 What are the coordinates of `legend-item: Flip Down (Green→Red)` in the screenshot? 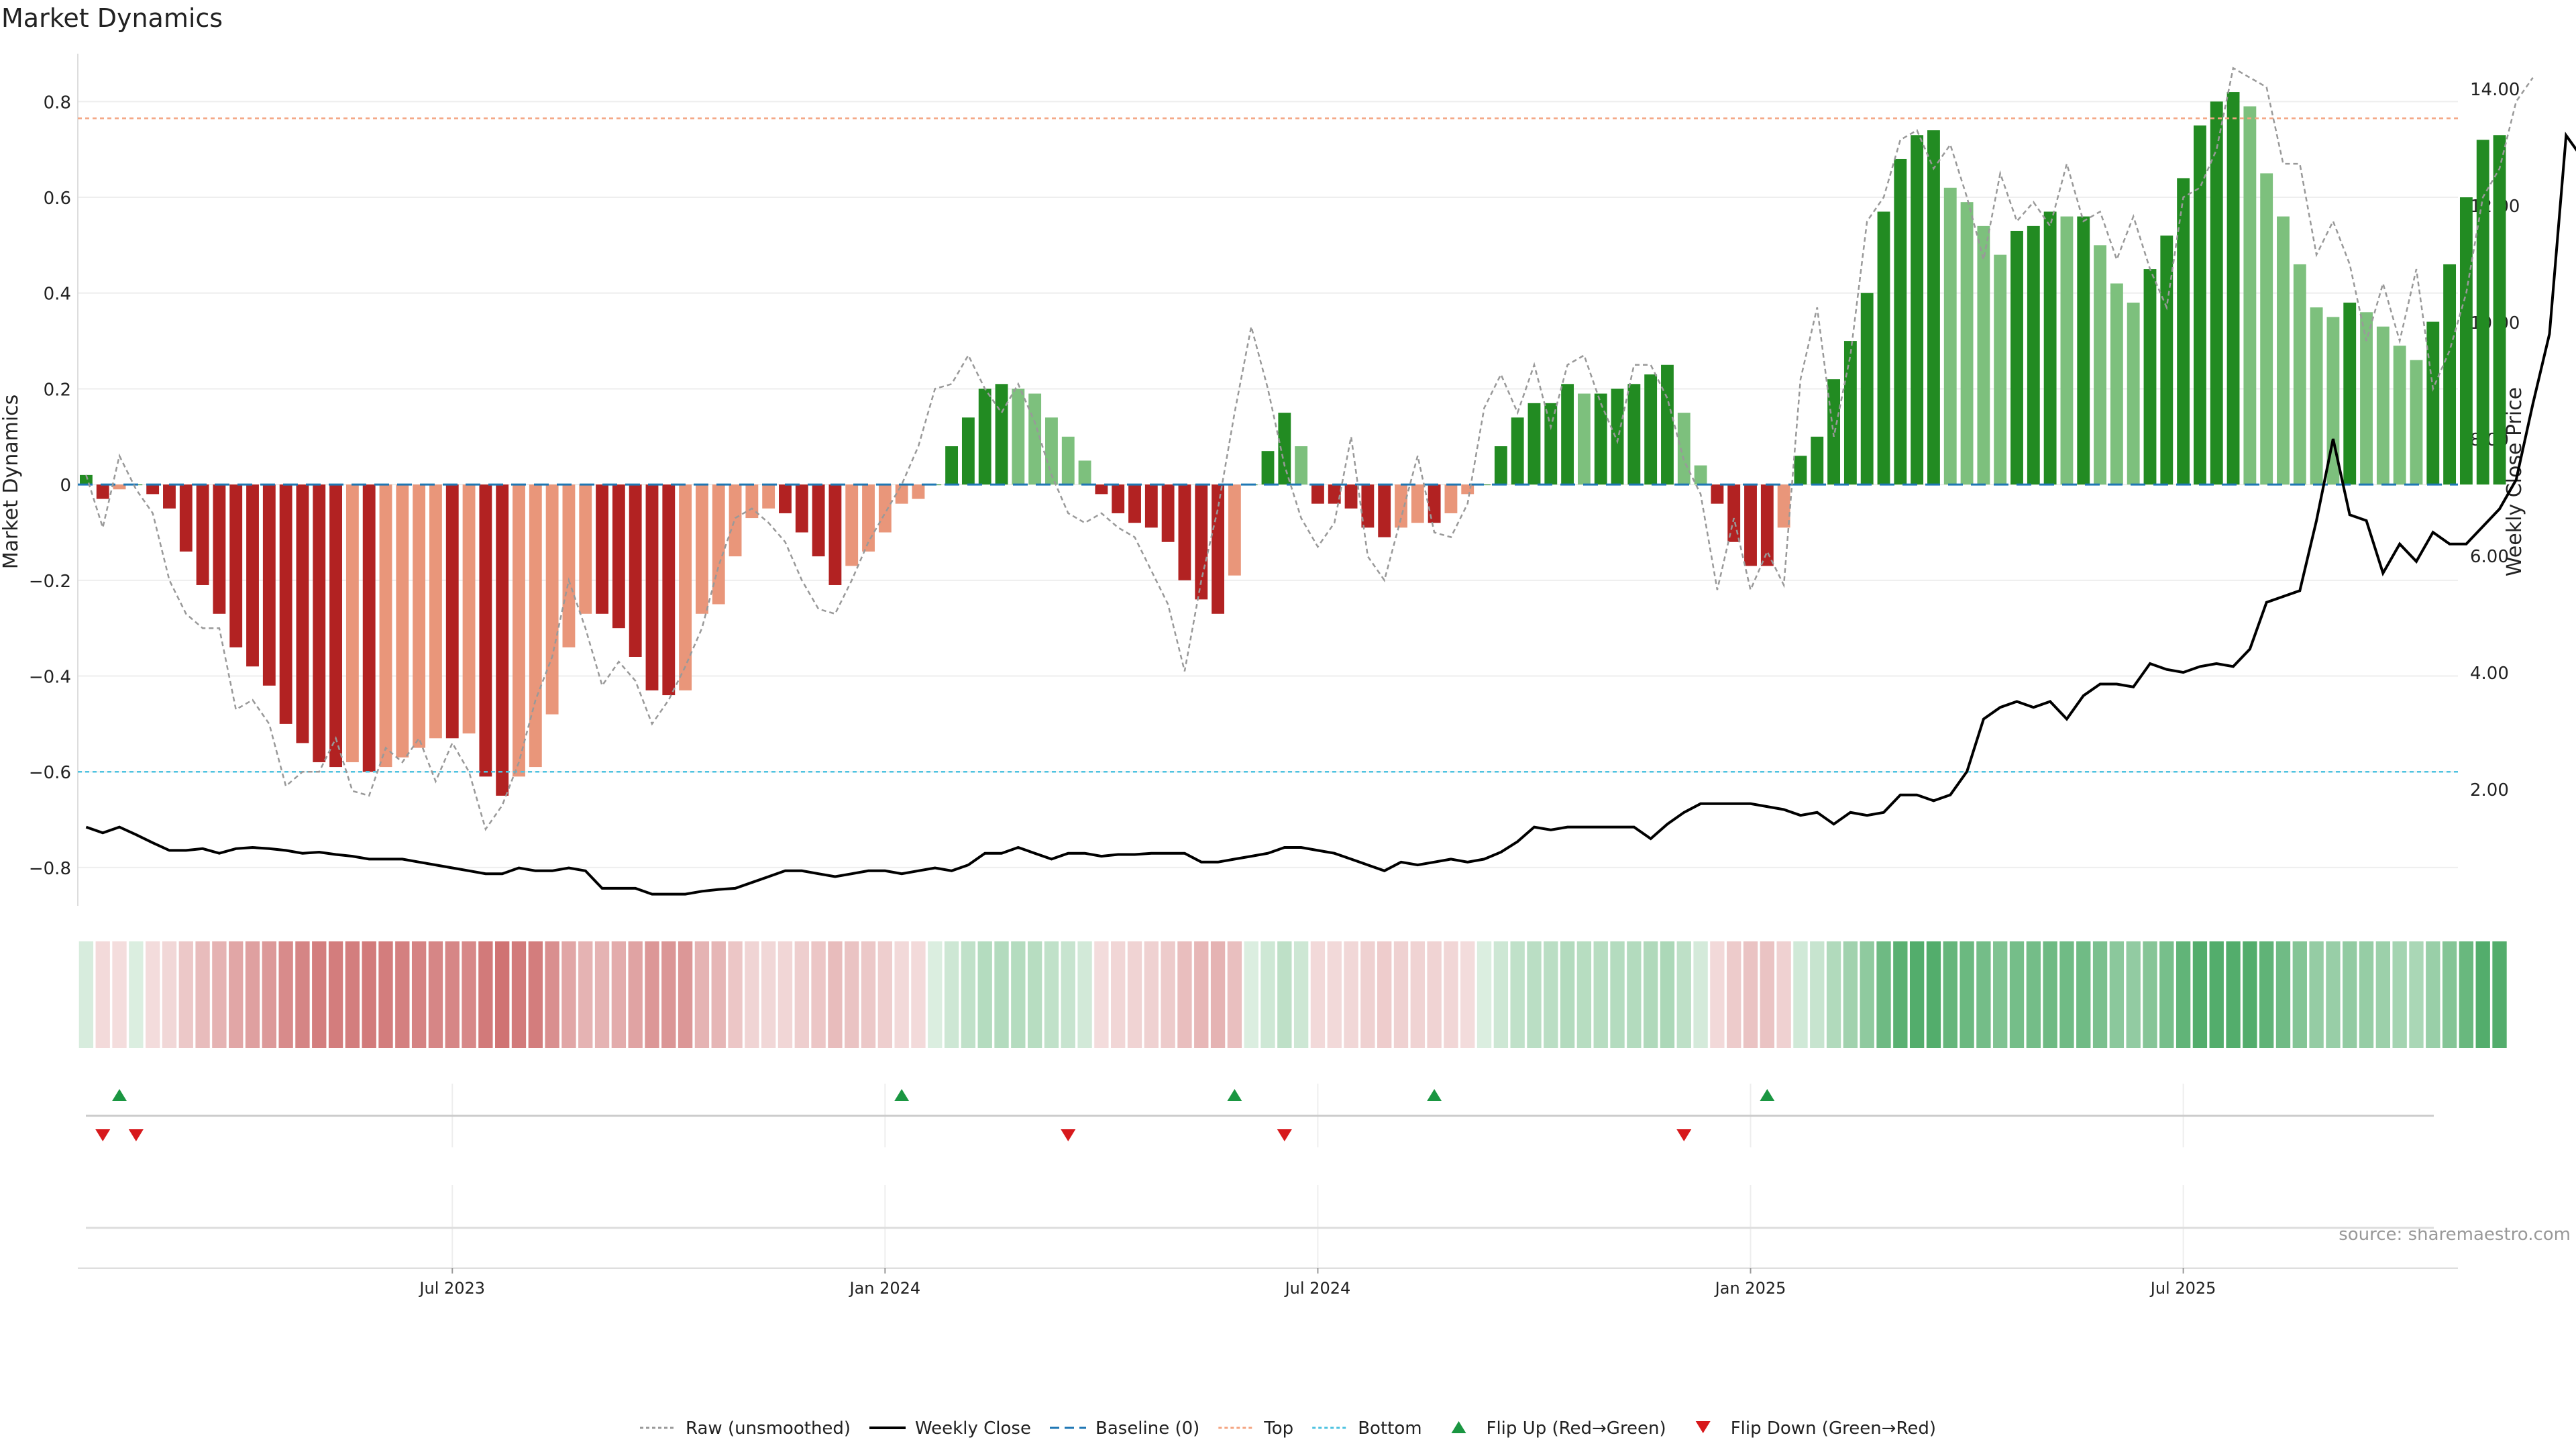 It's located at (1815, 1429).